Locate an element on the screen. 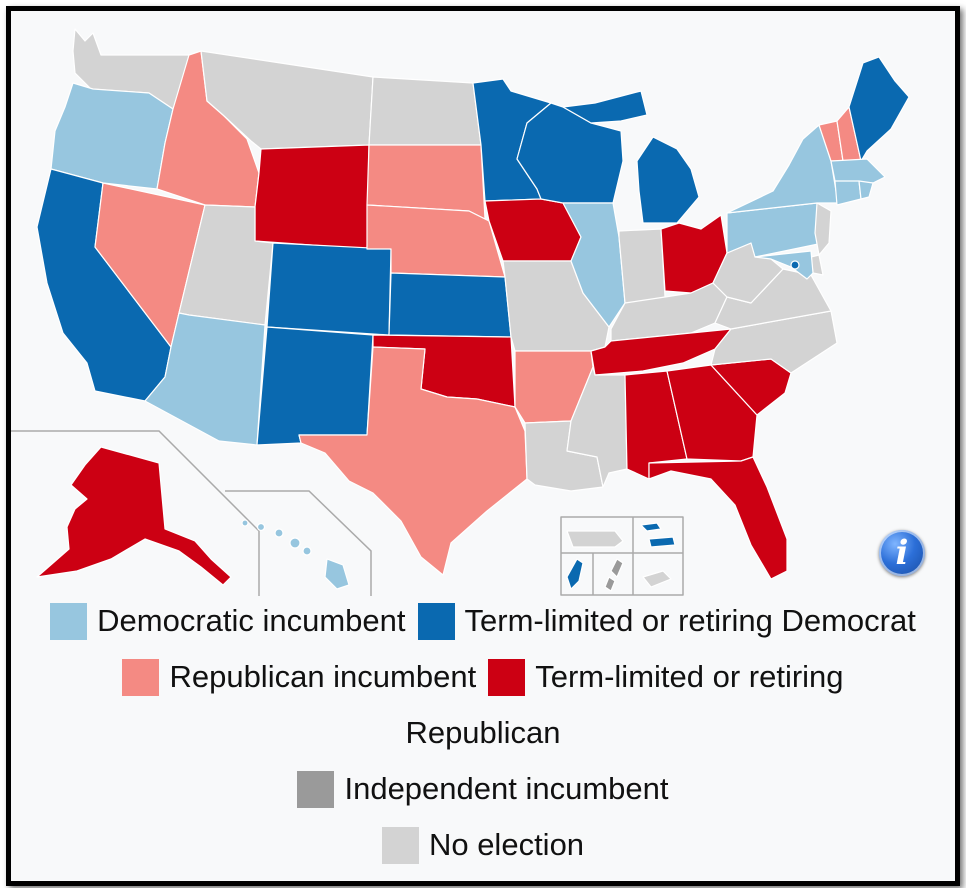 This screenshot has height=888, width=966. legend-item-dem-incumbent: Democratic incumbent is located at coordinates (228, 621).